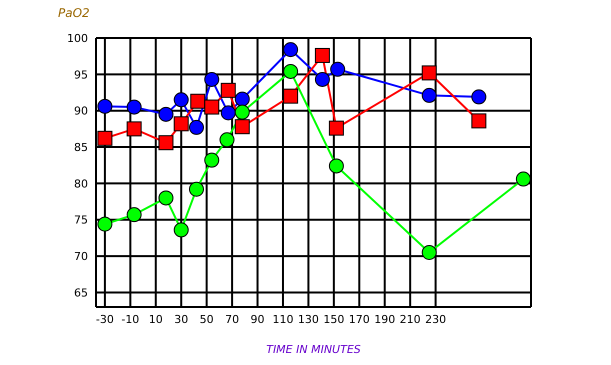  I want to click on x-tick-label: 30, so click(181, 319).